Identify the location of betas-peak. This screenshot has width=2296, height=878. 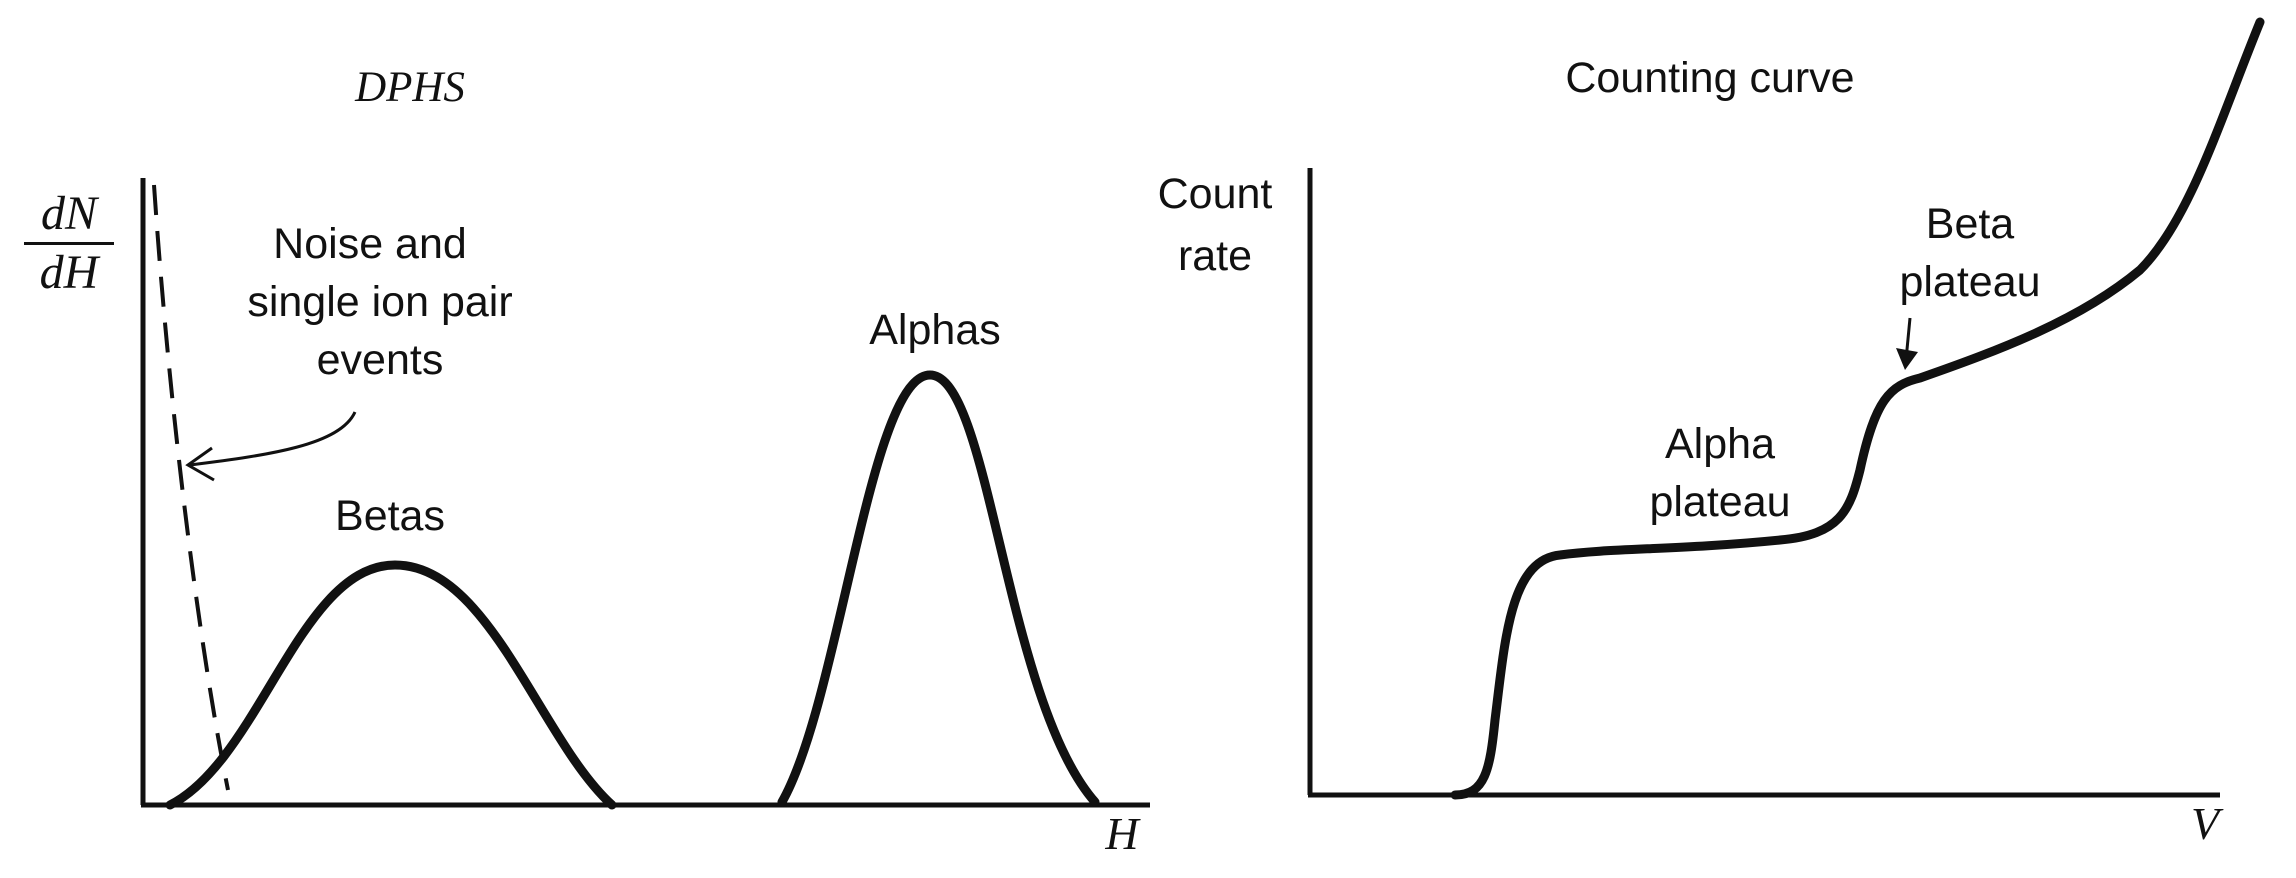
(391, 685).